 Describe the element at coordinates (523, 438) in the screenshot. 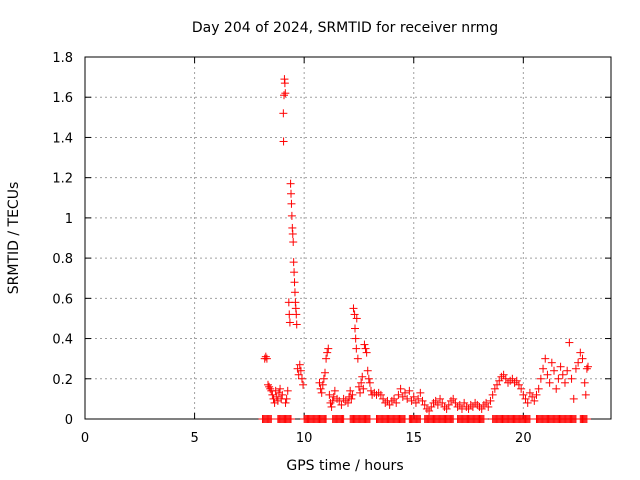

I see `x-tick-label: 20` at that location.